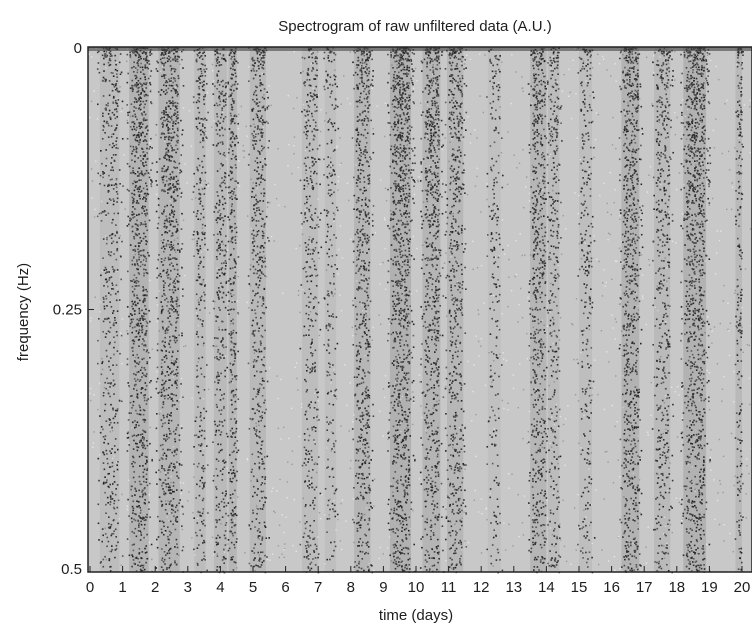 The width and height of the screenshot is (752, 628). Describe the element at coordinates (579, 587) in the screenshot. I see `x-tick-label: 15` at that location.